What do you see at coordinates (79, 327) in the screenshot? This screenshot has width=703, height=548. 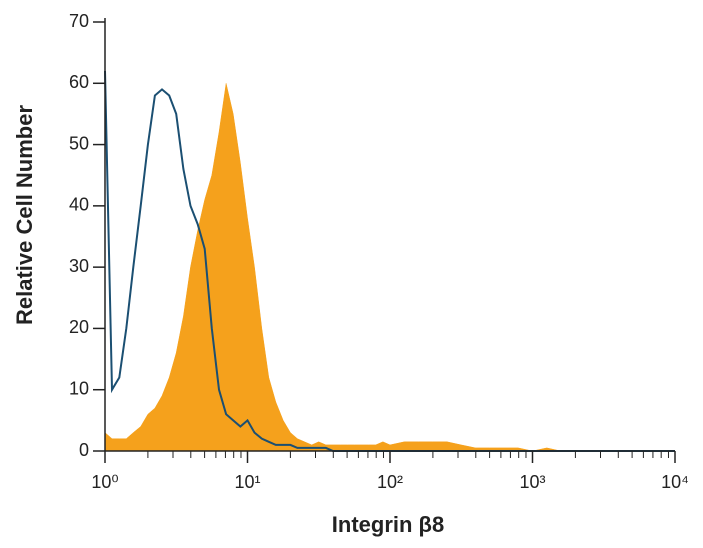 I see `y-tick-label: 20` at bounding box center [79, 327].